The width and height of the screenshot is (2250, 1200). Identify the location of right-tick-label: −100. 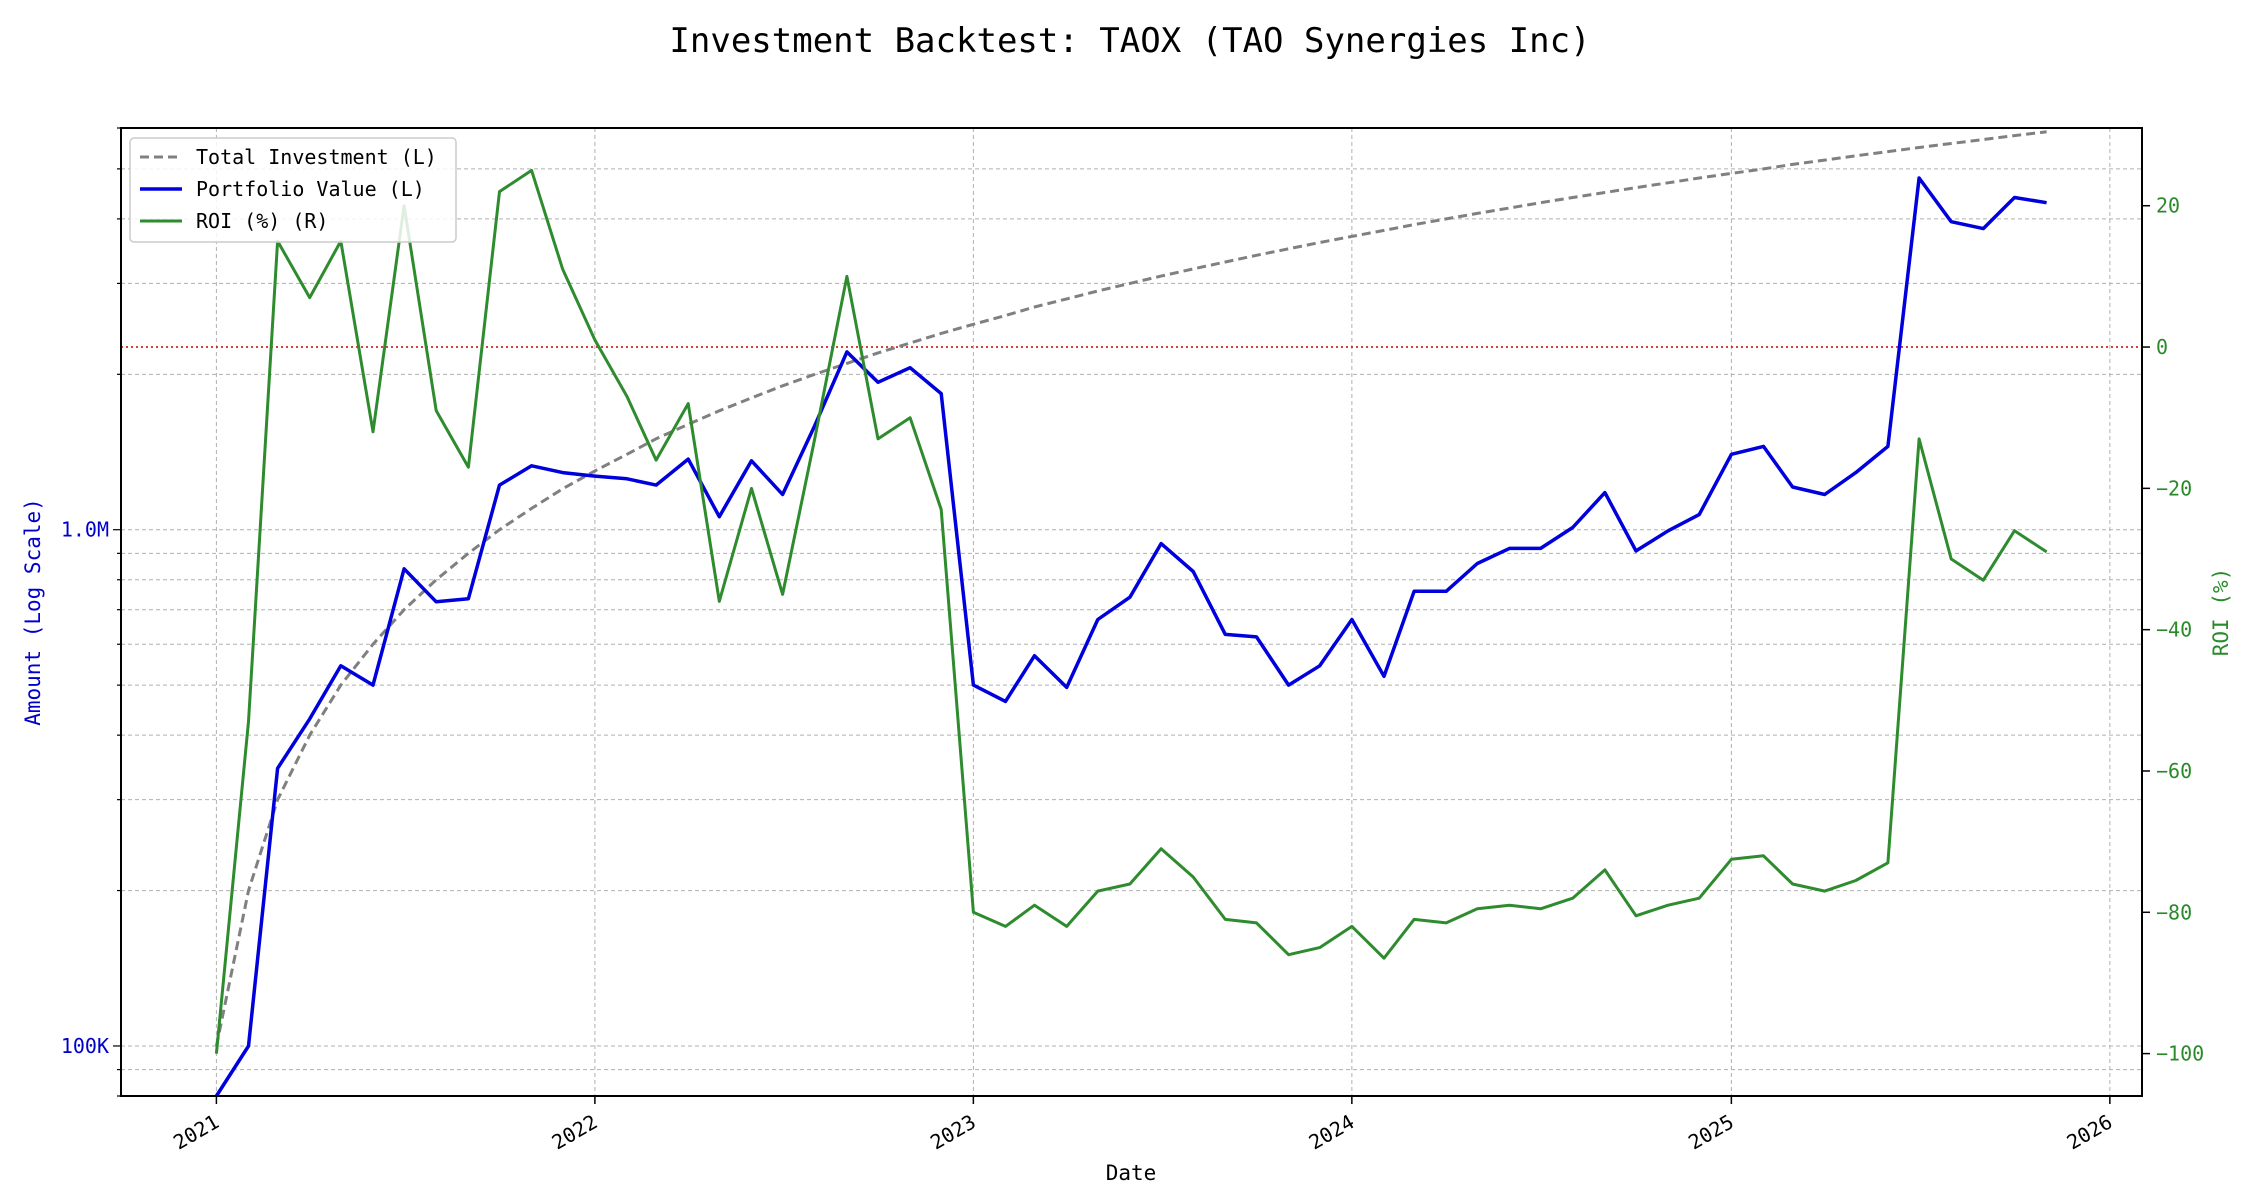
(2180, 1054).